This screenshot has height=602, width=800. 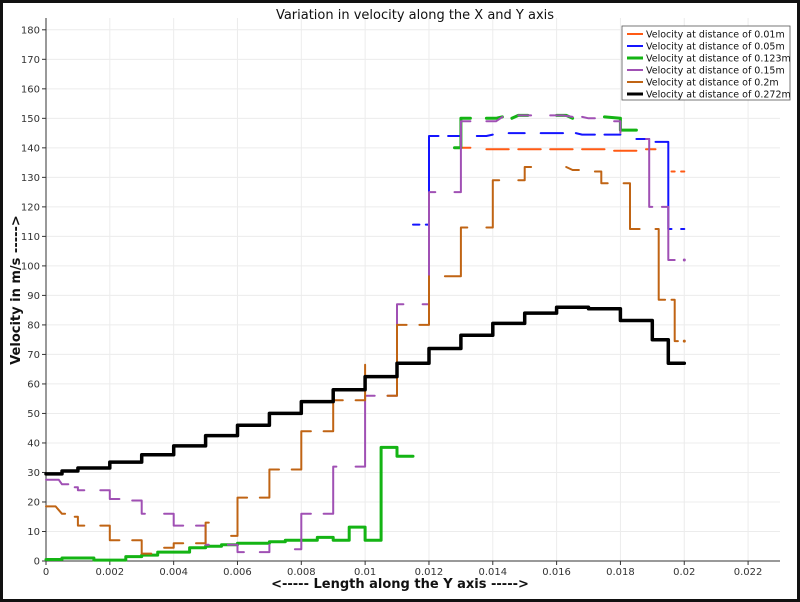 What do you see at coordinates (365, 572) in the screenshot?
I see `x-tick-label: 0.01` at bounding box center [365, 572].